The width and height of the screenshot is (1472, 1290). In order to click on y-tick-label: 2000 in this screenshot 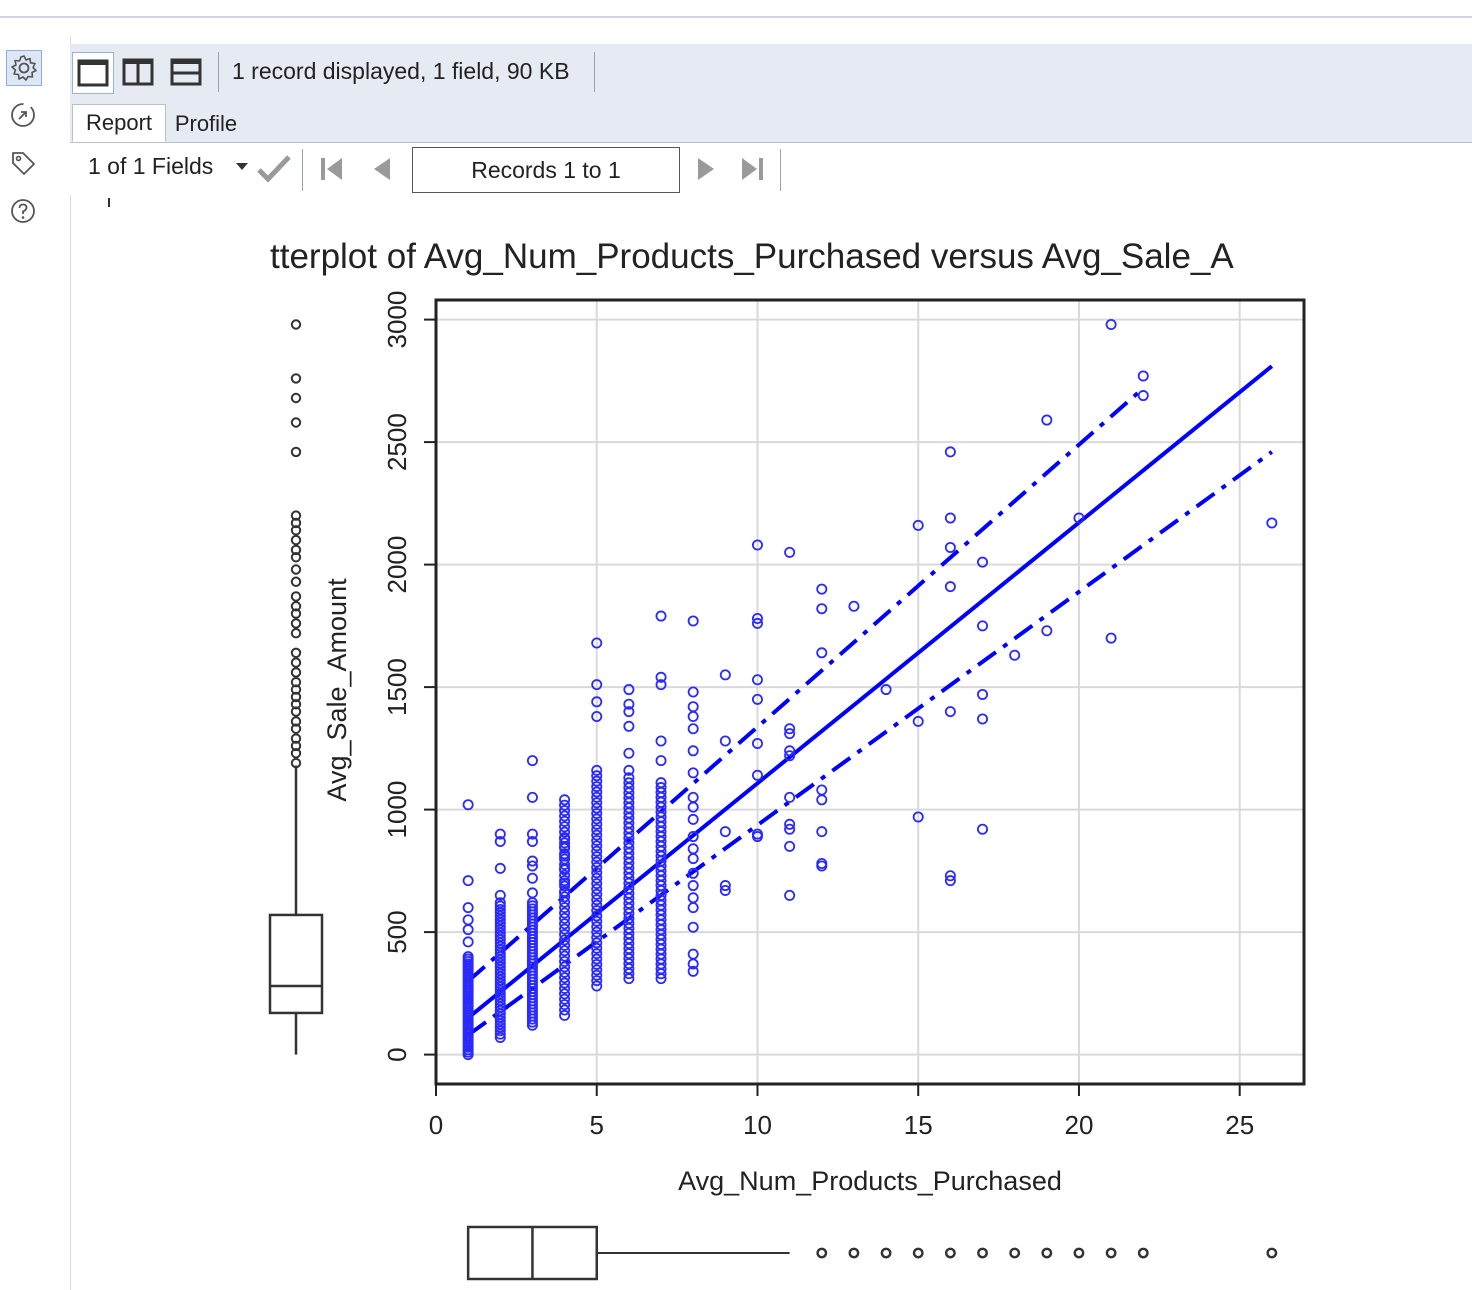, I will do `click(397, 565)`.